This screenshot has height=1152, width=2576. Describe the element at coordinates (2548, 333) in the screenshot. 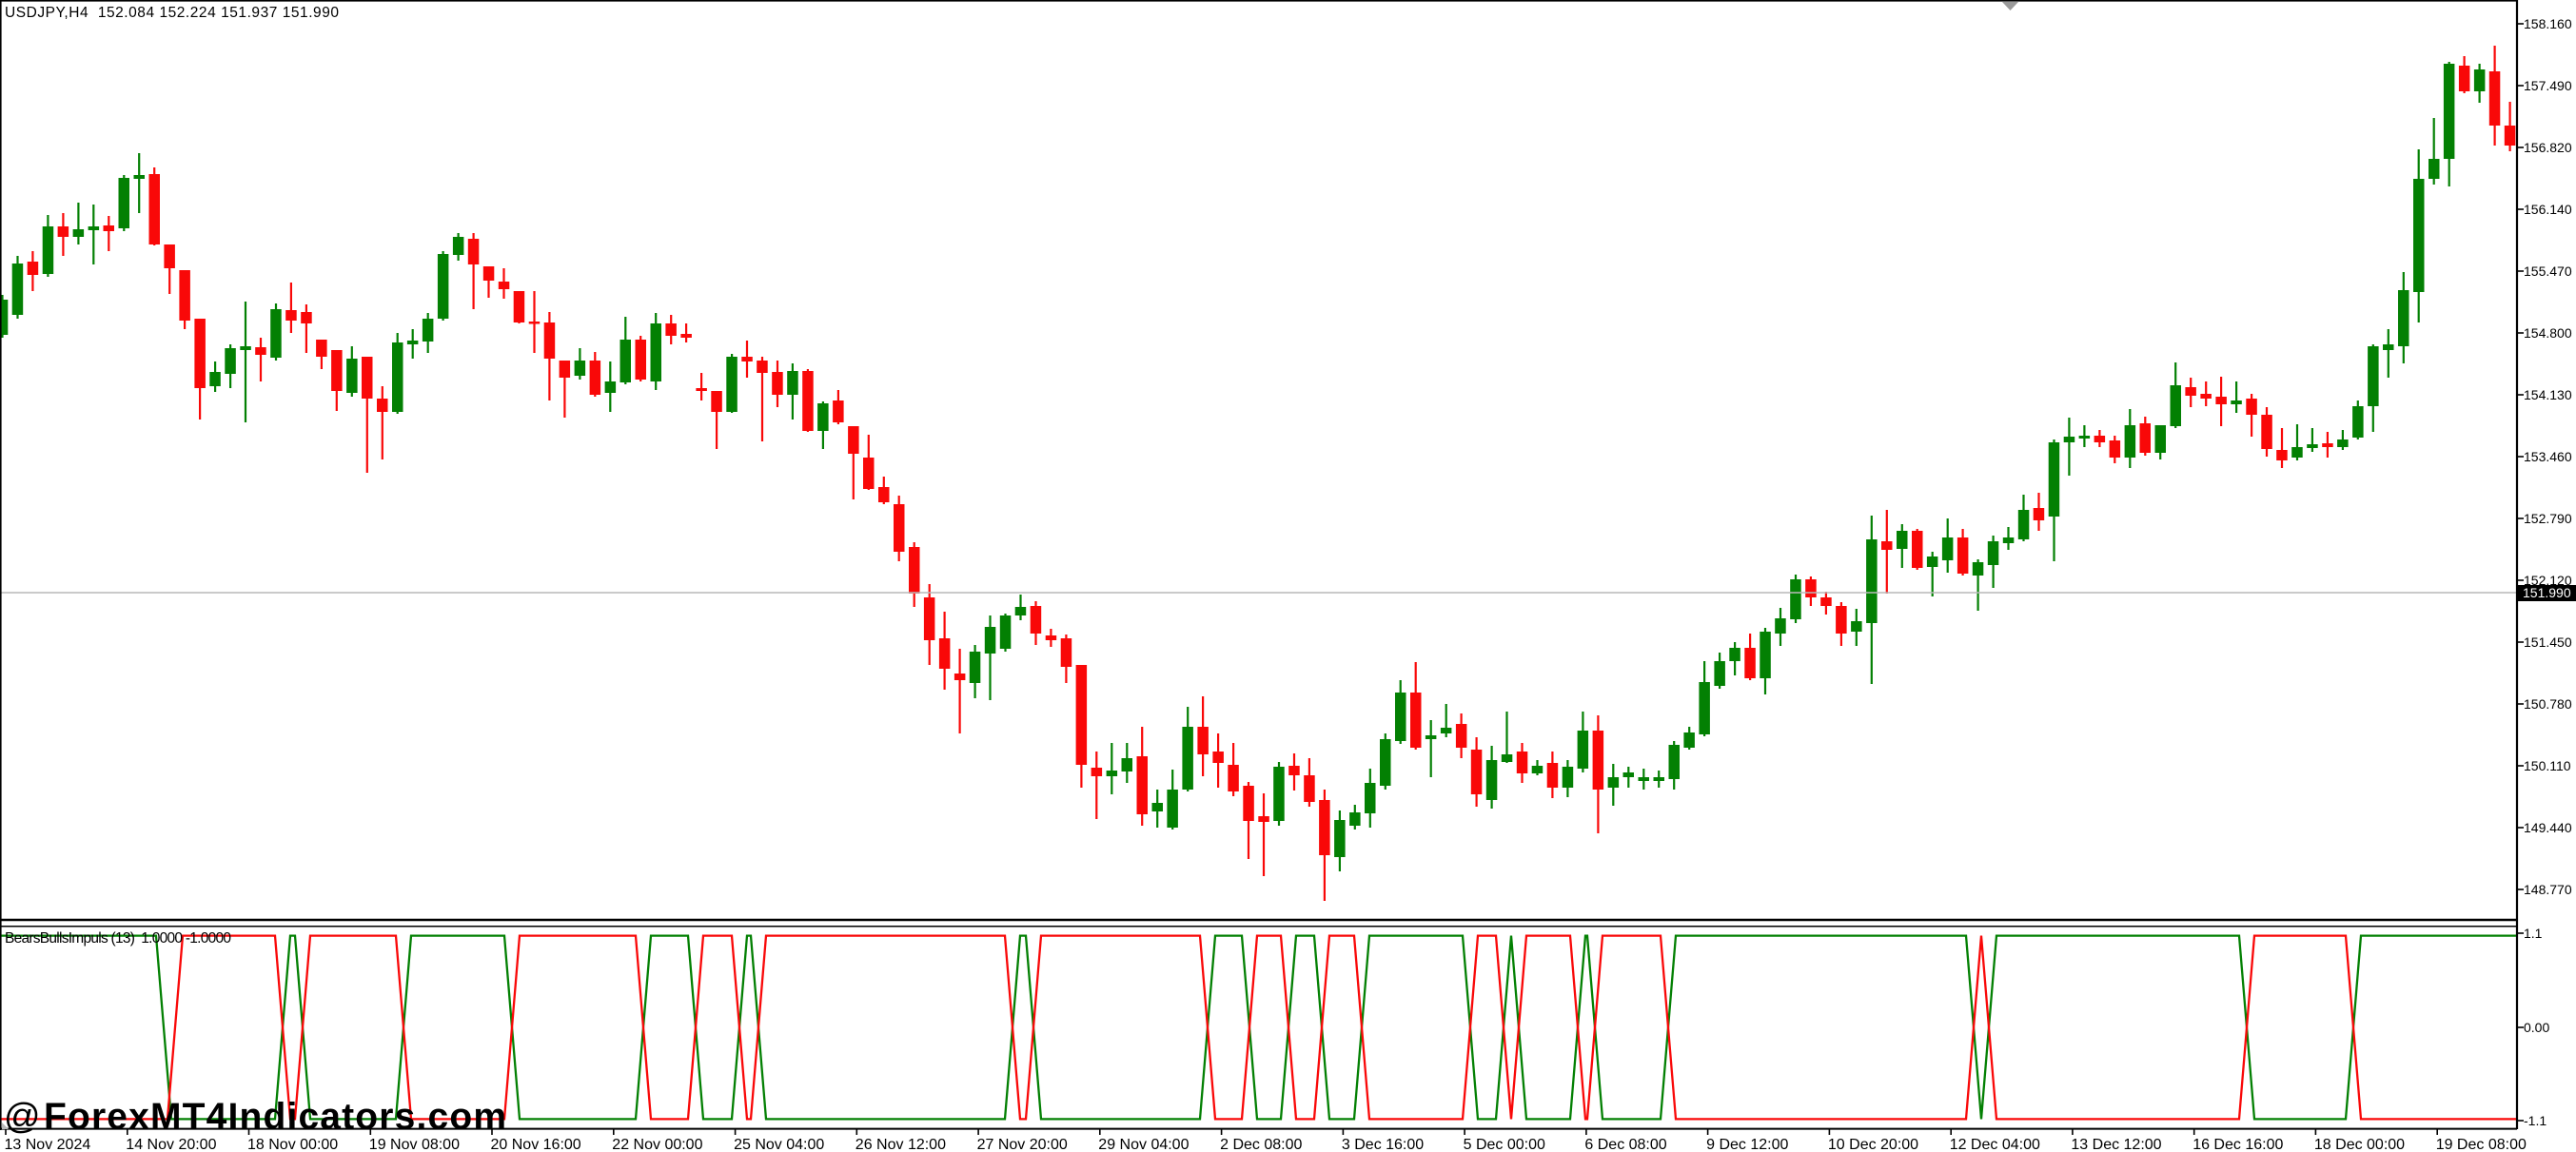

I see `svg-text: 154.800` at that location.